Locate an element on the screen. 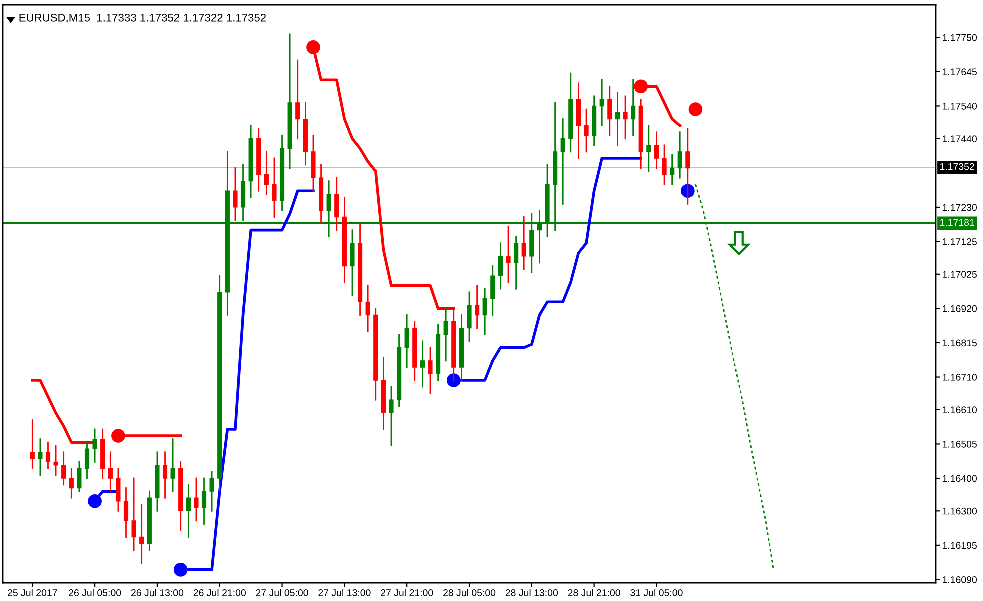 The image size is (983, 601). y-tick-label: 1.16610 is located at coordinates (960, 410).